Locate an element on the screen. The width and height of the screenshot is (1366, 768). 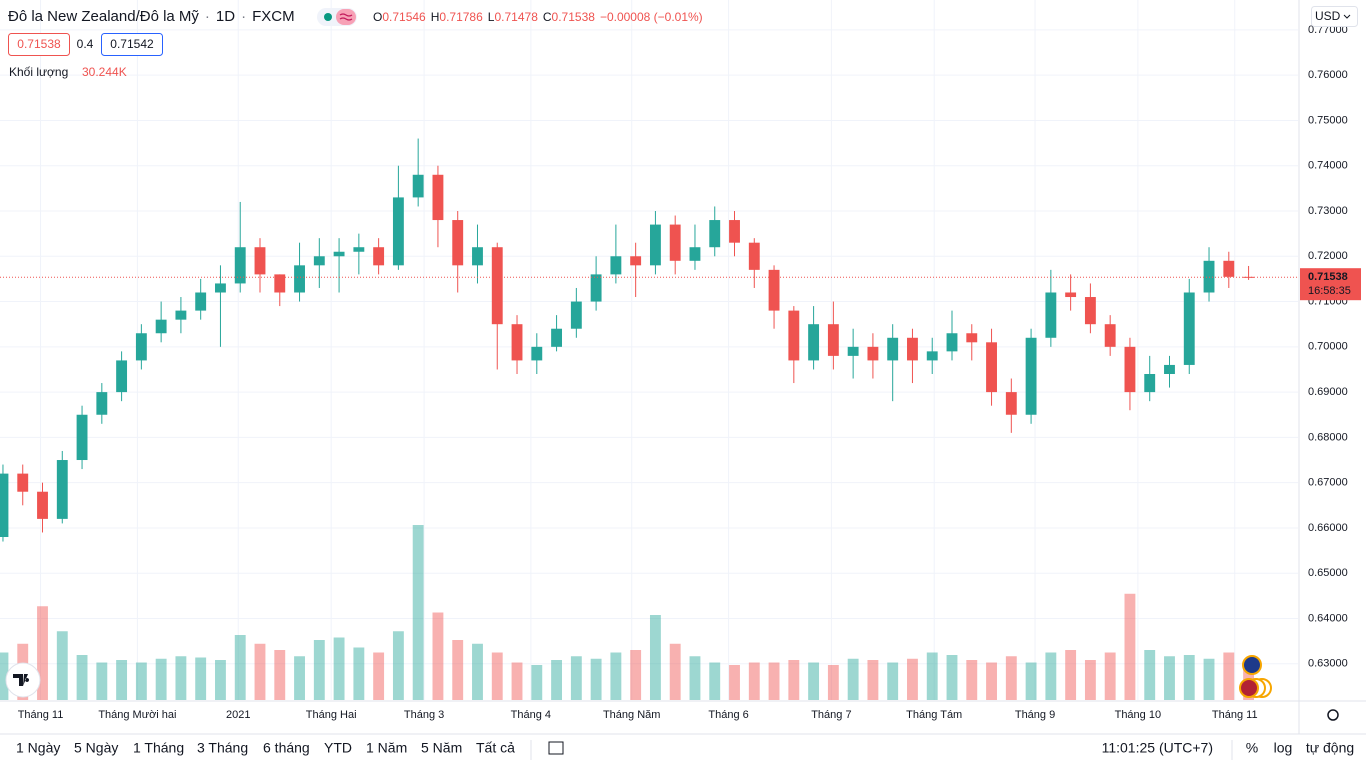
currency-button is located at coordinates (1334, 16).